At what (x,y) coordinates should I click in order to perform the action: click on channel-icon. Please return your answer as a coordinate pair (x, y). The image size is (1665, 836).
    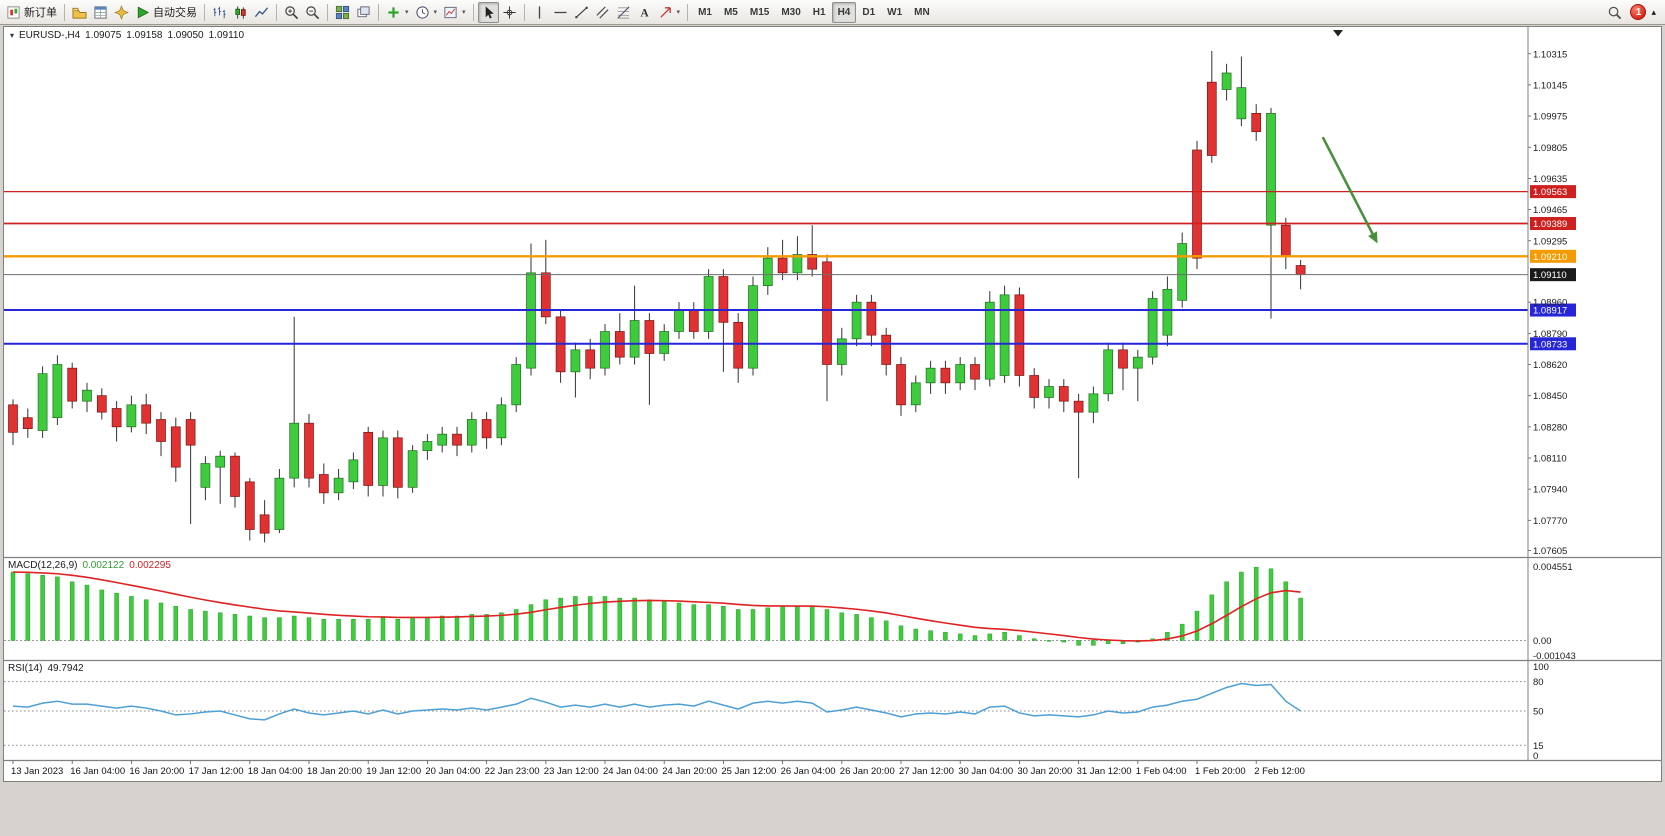
    Looking at the image, I should click on (602, 12).